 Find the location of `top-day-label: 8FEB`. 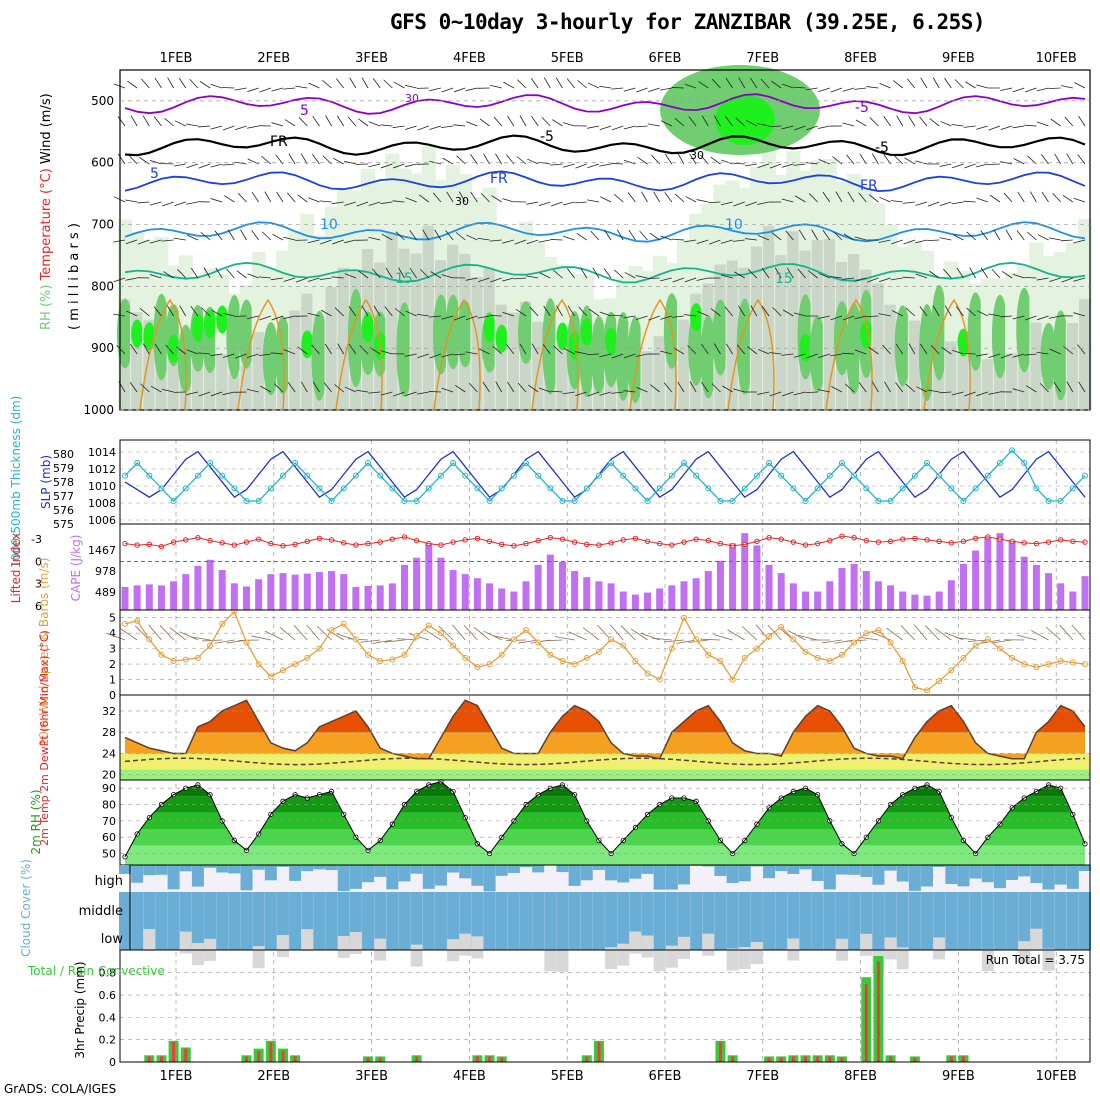

top-day-label: 8FEB is located at coordinates (860, 58).